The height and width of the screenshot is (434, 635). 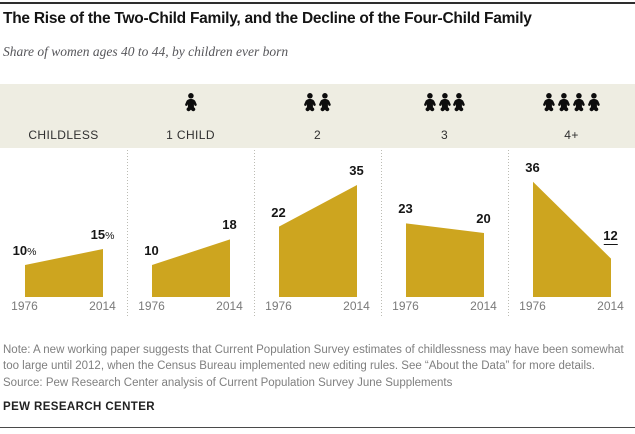 What do you see at coordinates (571, 116) in the screenshot?
I see `category-header: 4+` at bounding box center [571, 116].